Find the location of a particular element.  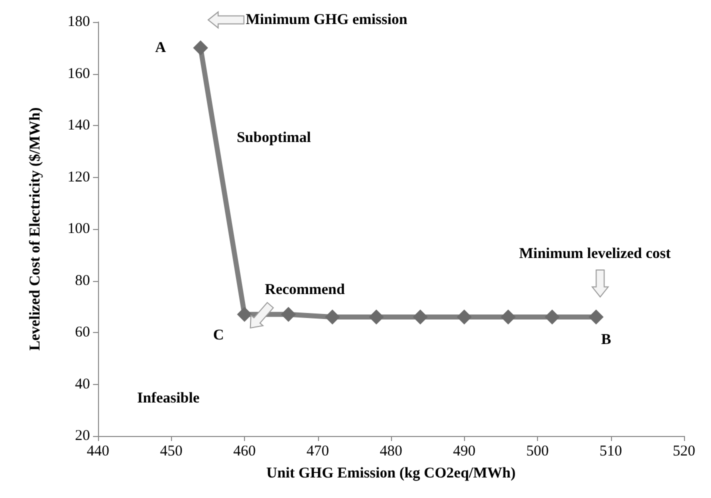

y-tick-label: 180 is located at coordinates (79, 22).